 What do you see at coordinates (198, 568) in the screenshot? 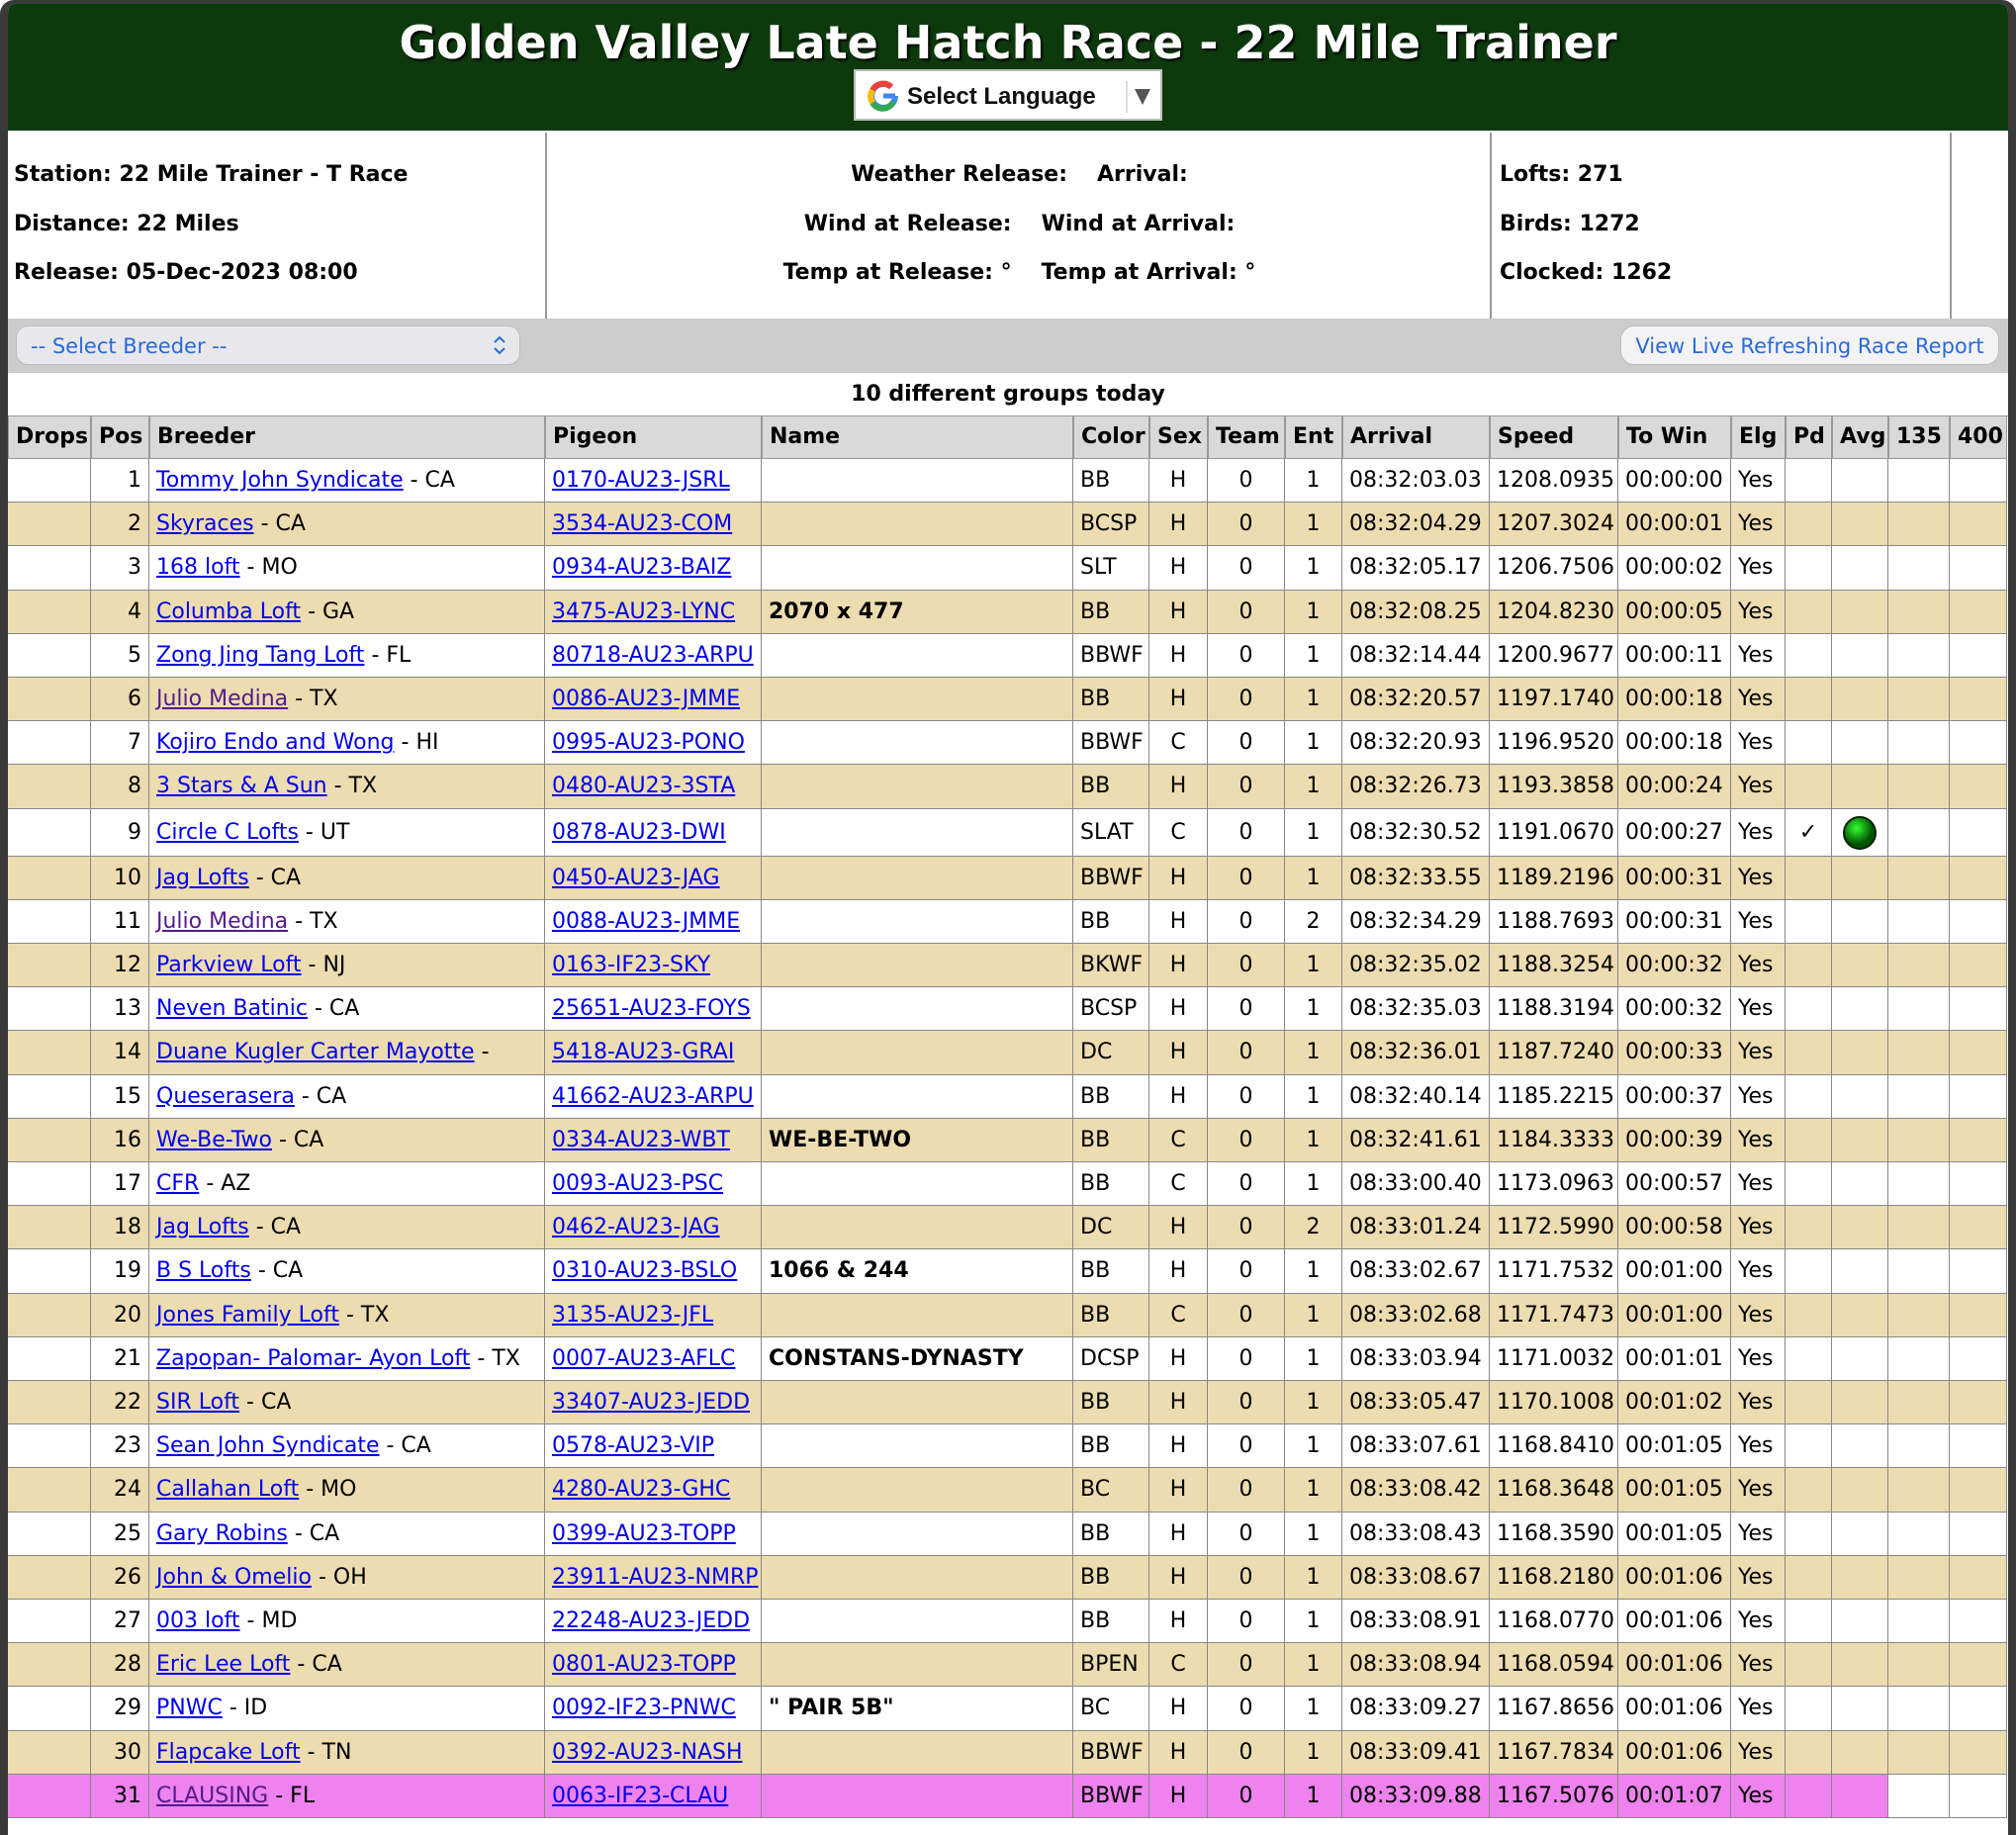
I see `breeder-link: 168 loft` at bounding box center [198, 568].